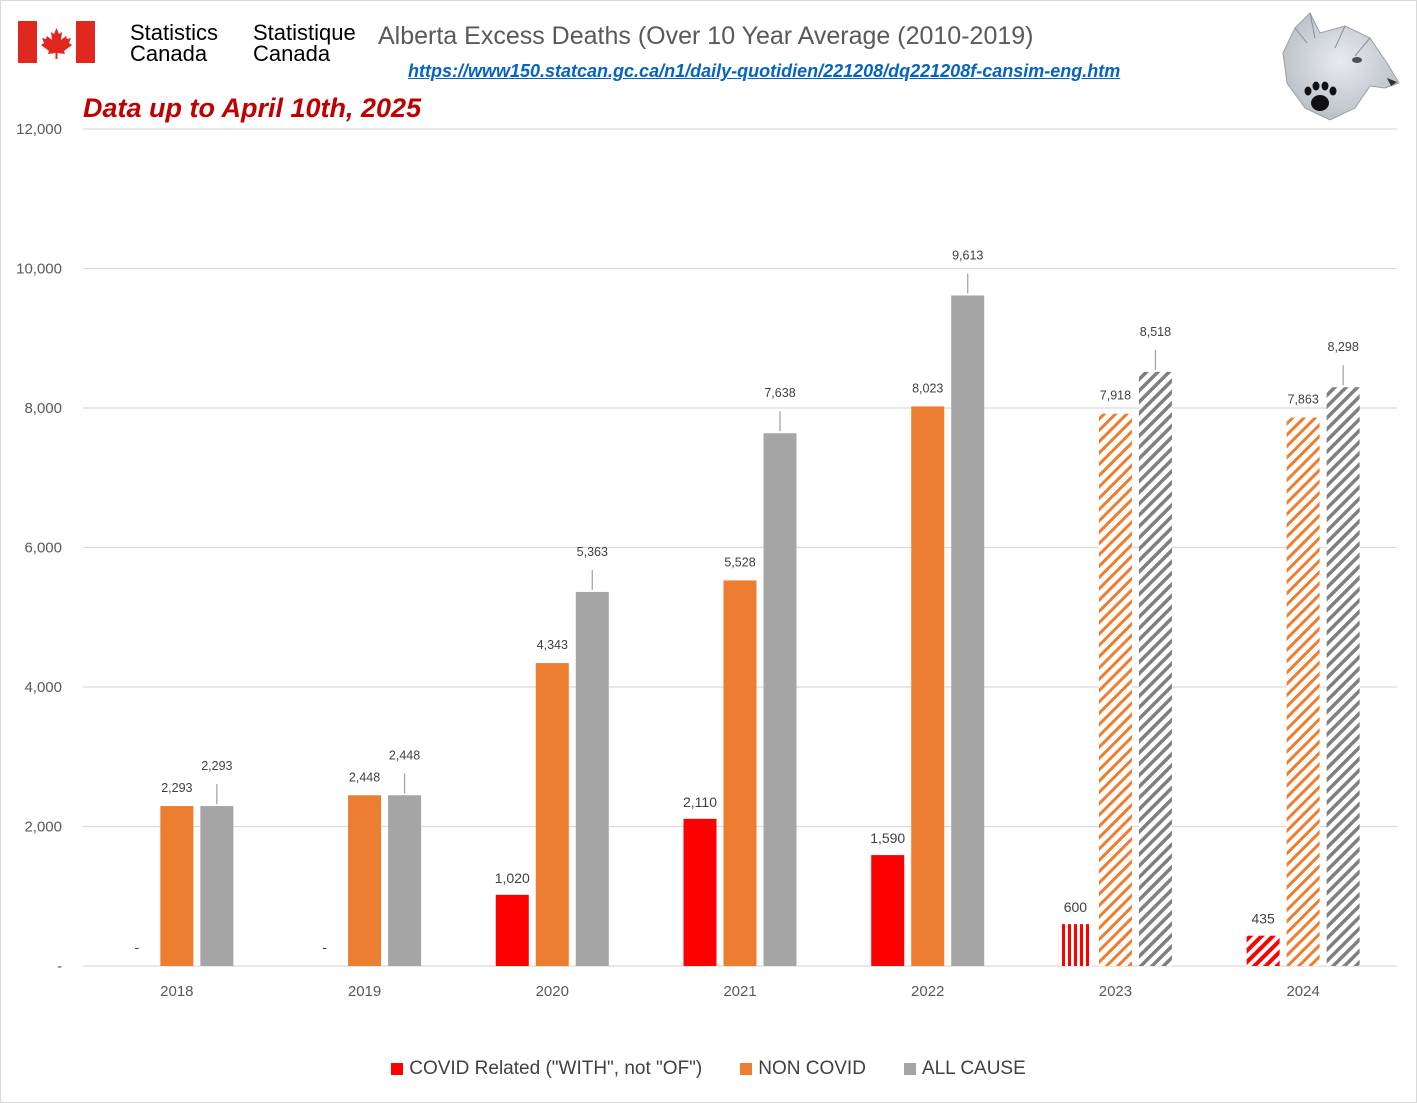  What do you see at coordinates (59, 966) in the screenshot?
I see `y-tick-label: -` at bounding box center [59, 966].